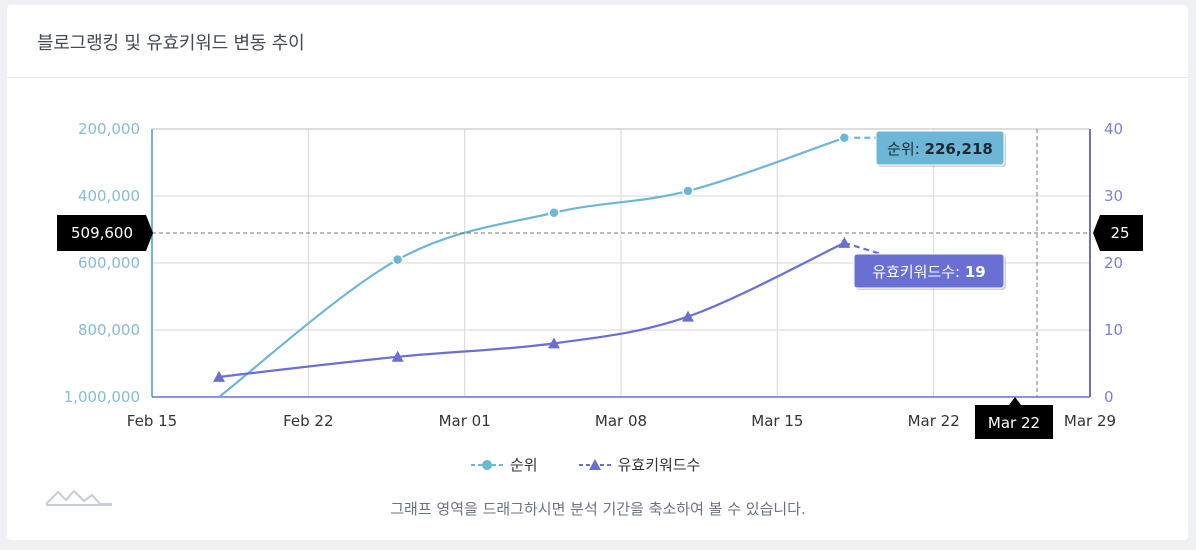  I want to click on y-left-tick-label: 600,000, so click(109, 263).